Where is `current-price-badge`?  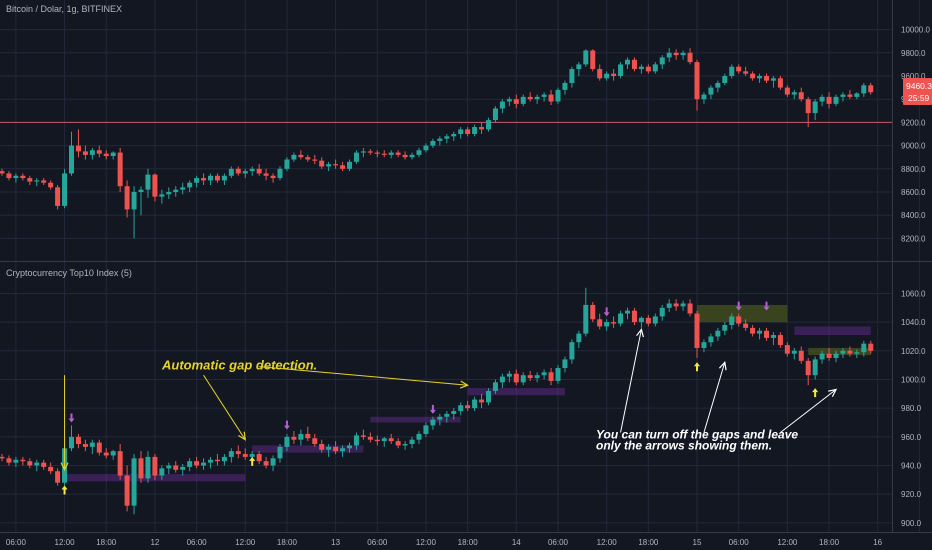 current-price-badge is located at coordinates (917, 91).